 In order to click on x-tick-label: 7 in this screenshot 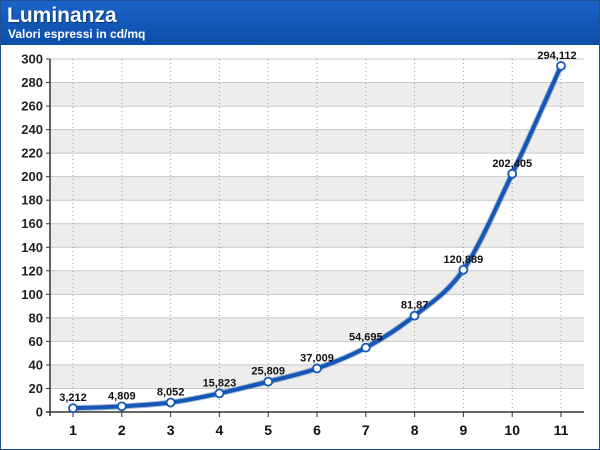, I will do `click(366, 430)`.